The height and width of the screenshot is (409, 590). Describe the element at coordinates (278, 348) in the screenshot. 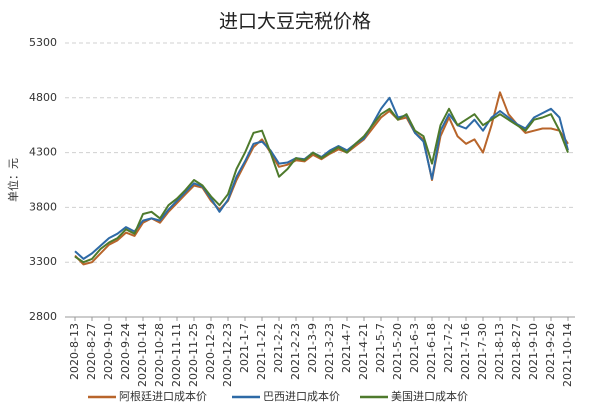

I see `x-tick-label: 2021-2-2` at that location.